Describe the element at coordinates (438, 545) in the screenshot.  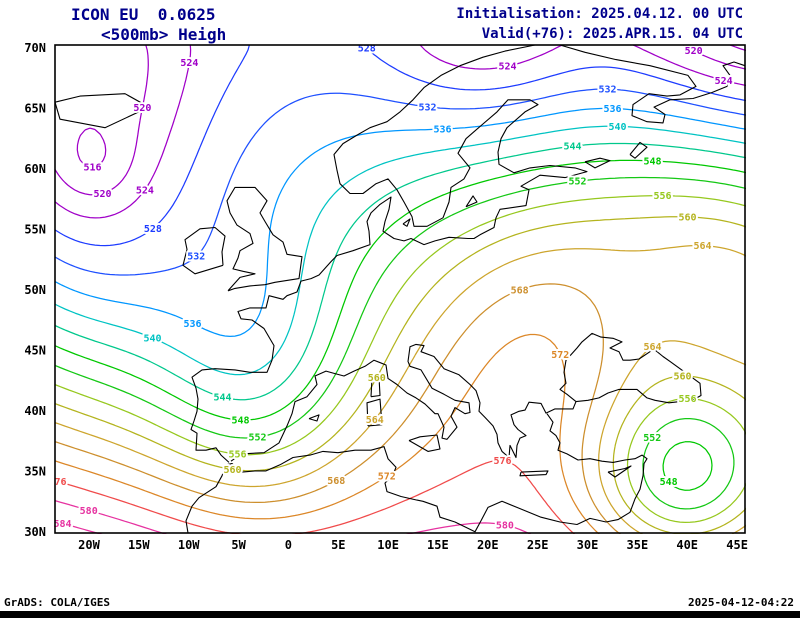
I see `lon-tick-label: 15E` at that location.